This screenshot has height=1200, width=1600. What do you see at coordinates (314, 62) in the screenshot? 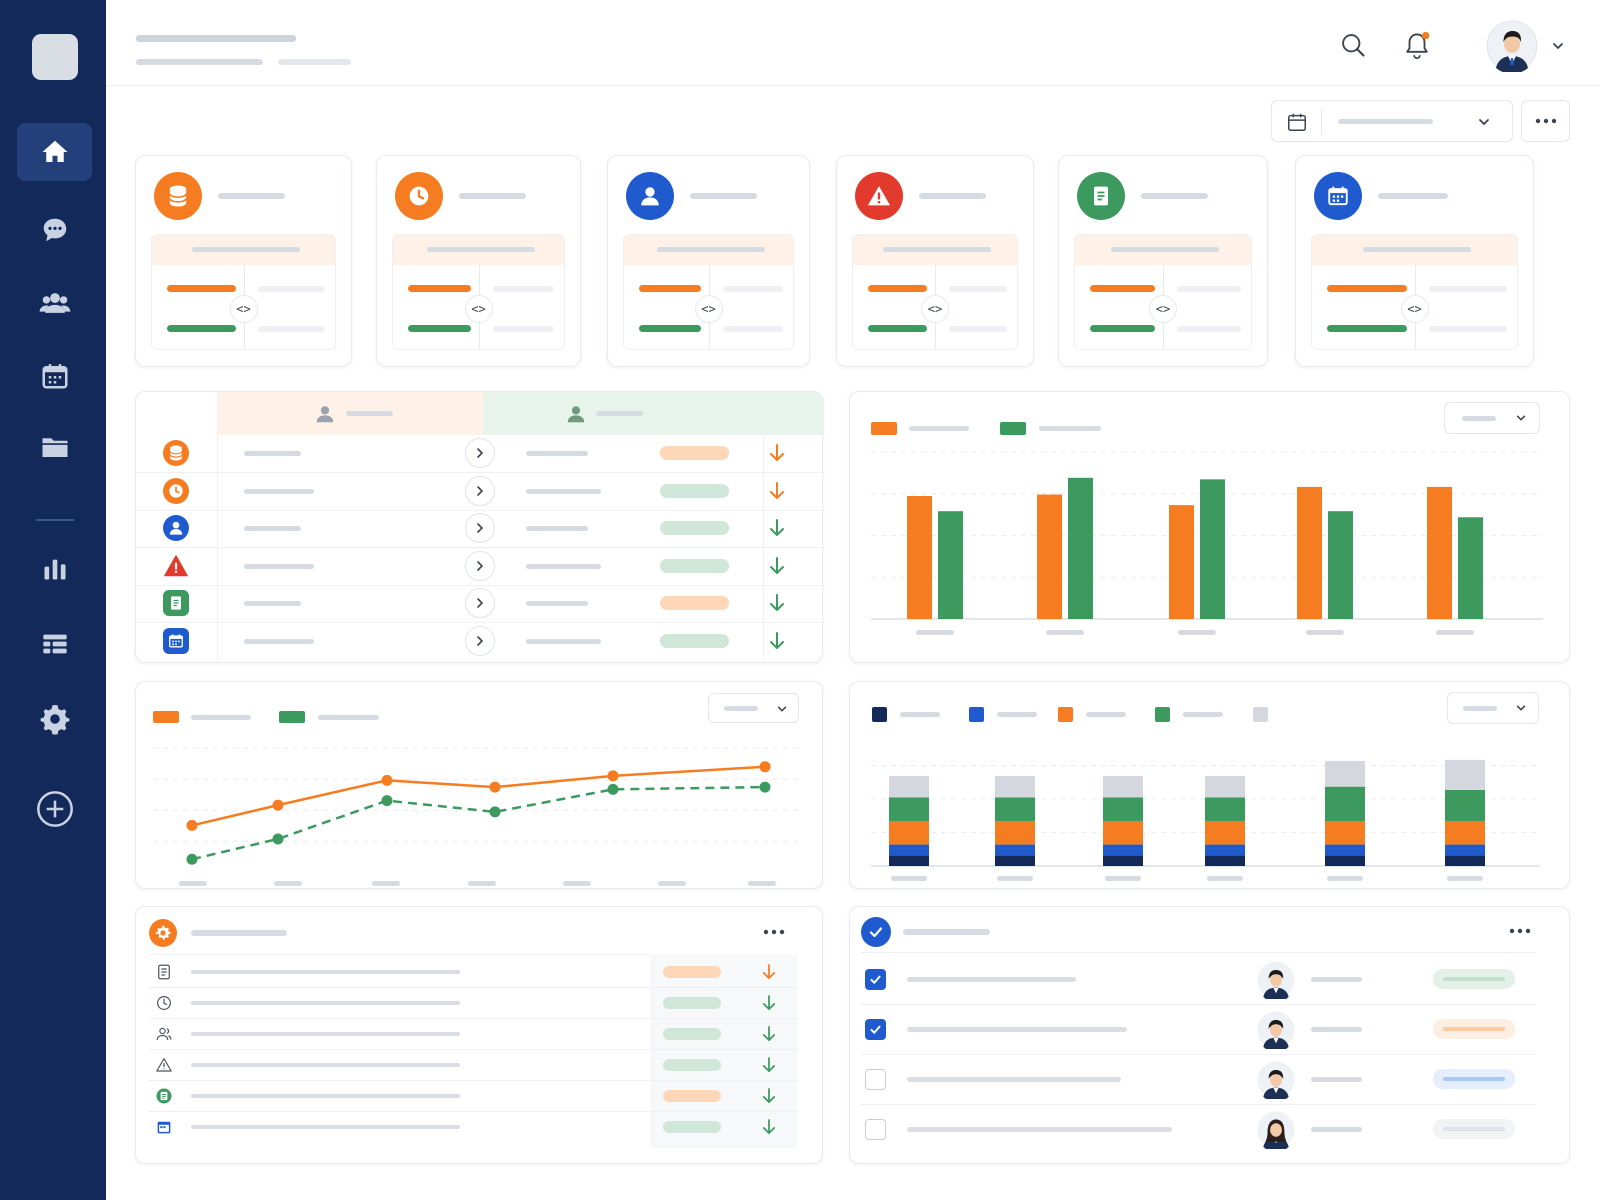
I see `breadcrumb-current` at bounding box center [314, 62].